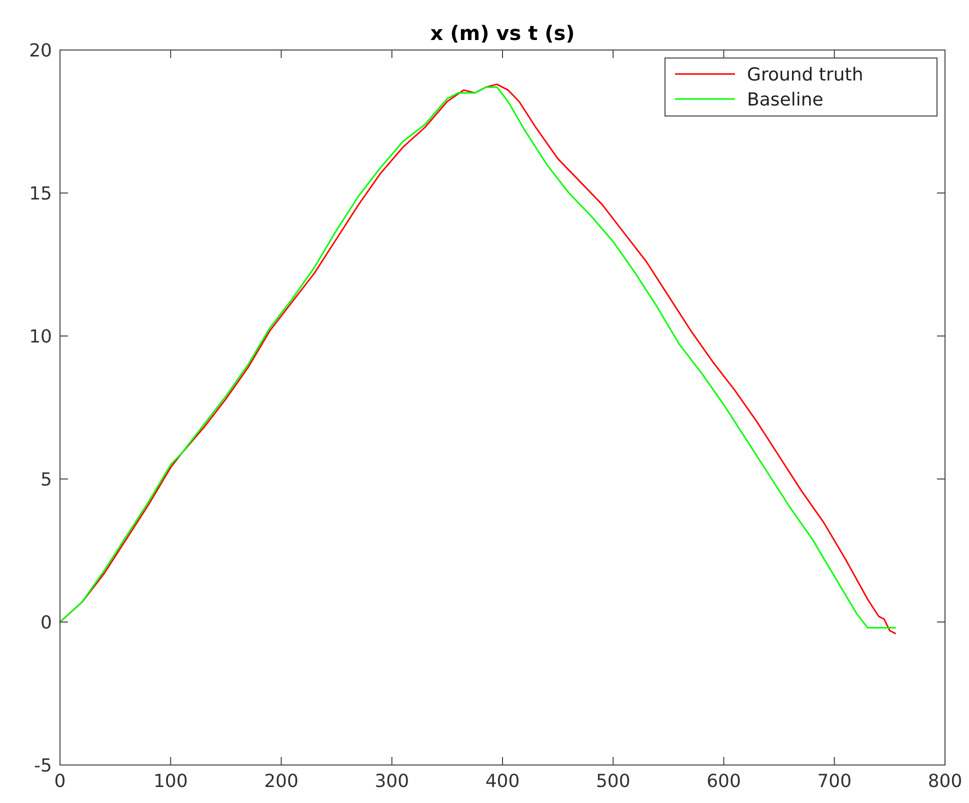  I want to click on y-tick-label: -5, so click(43, 765).